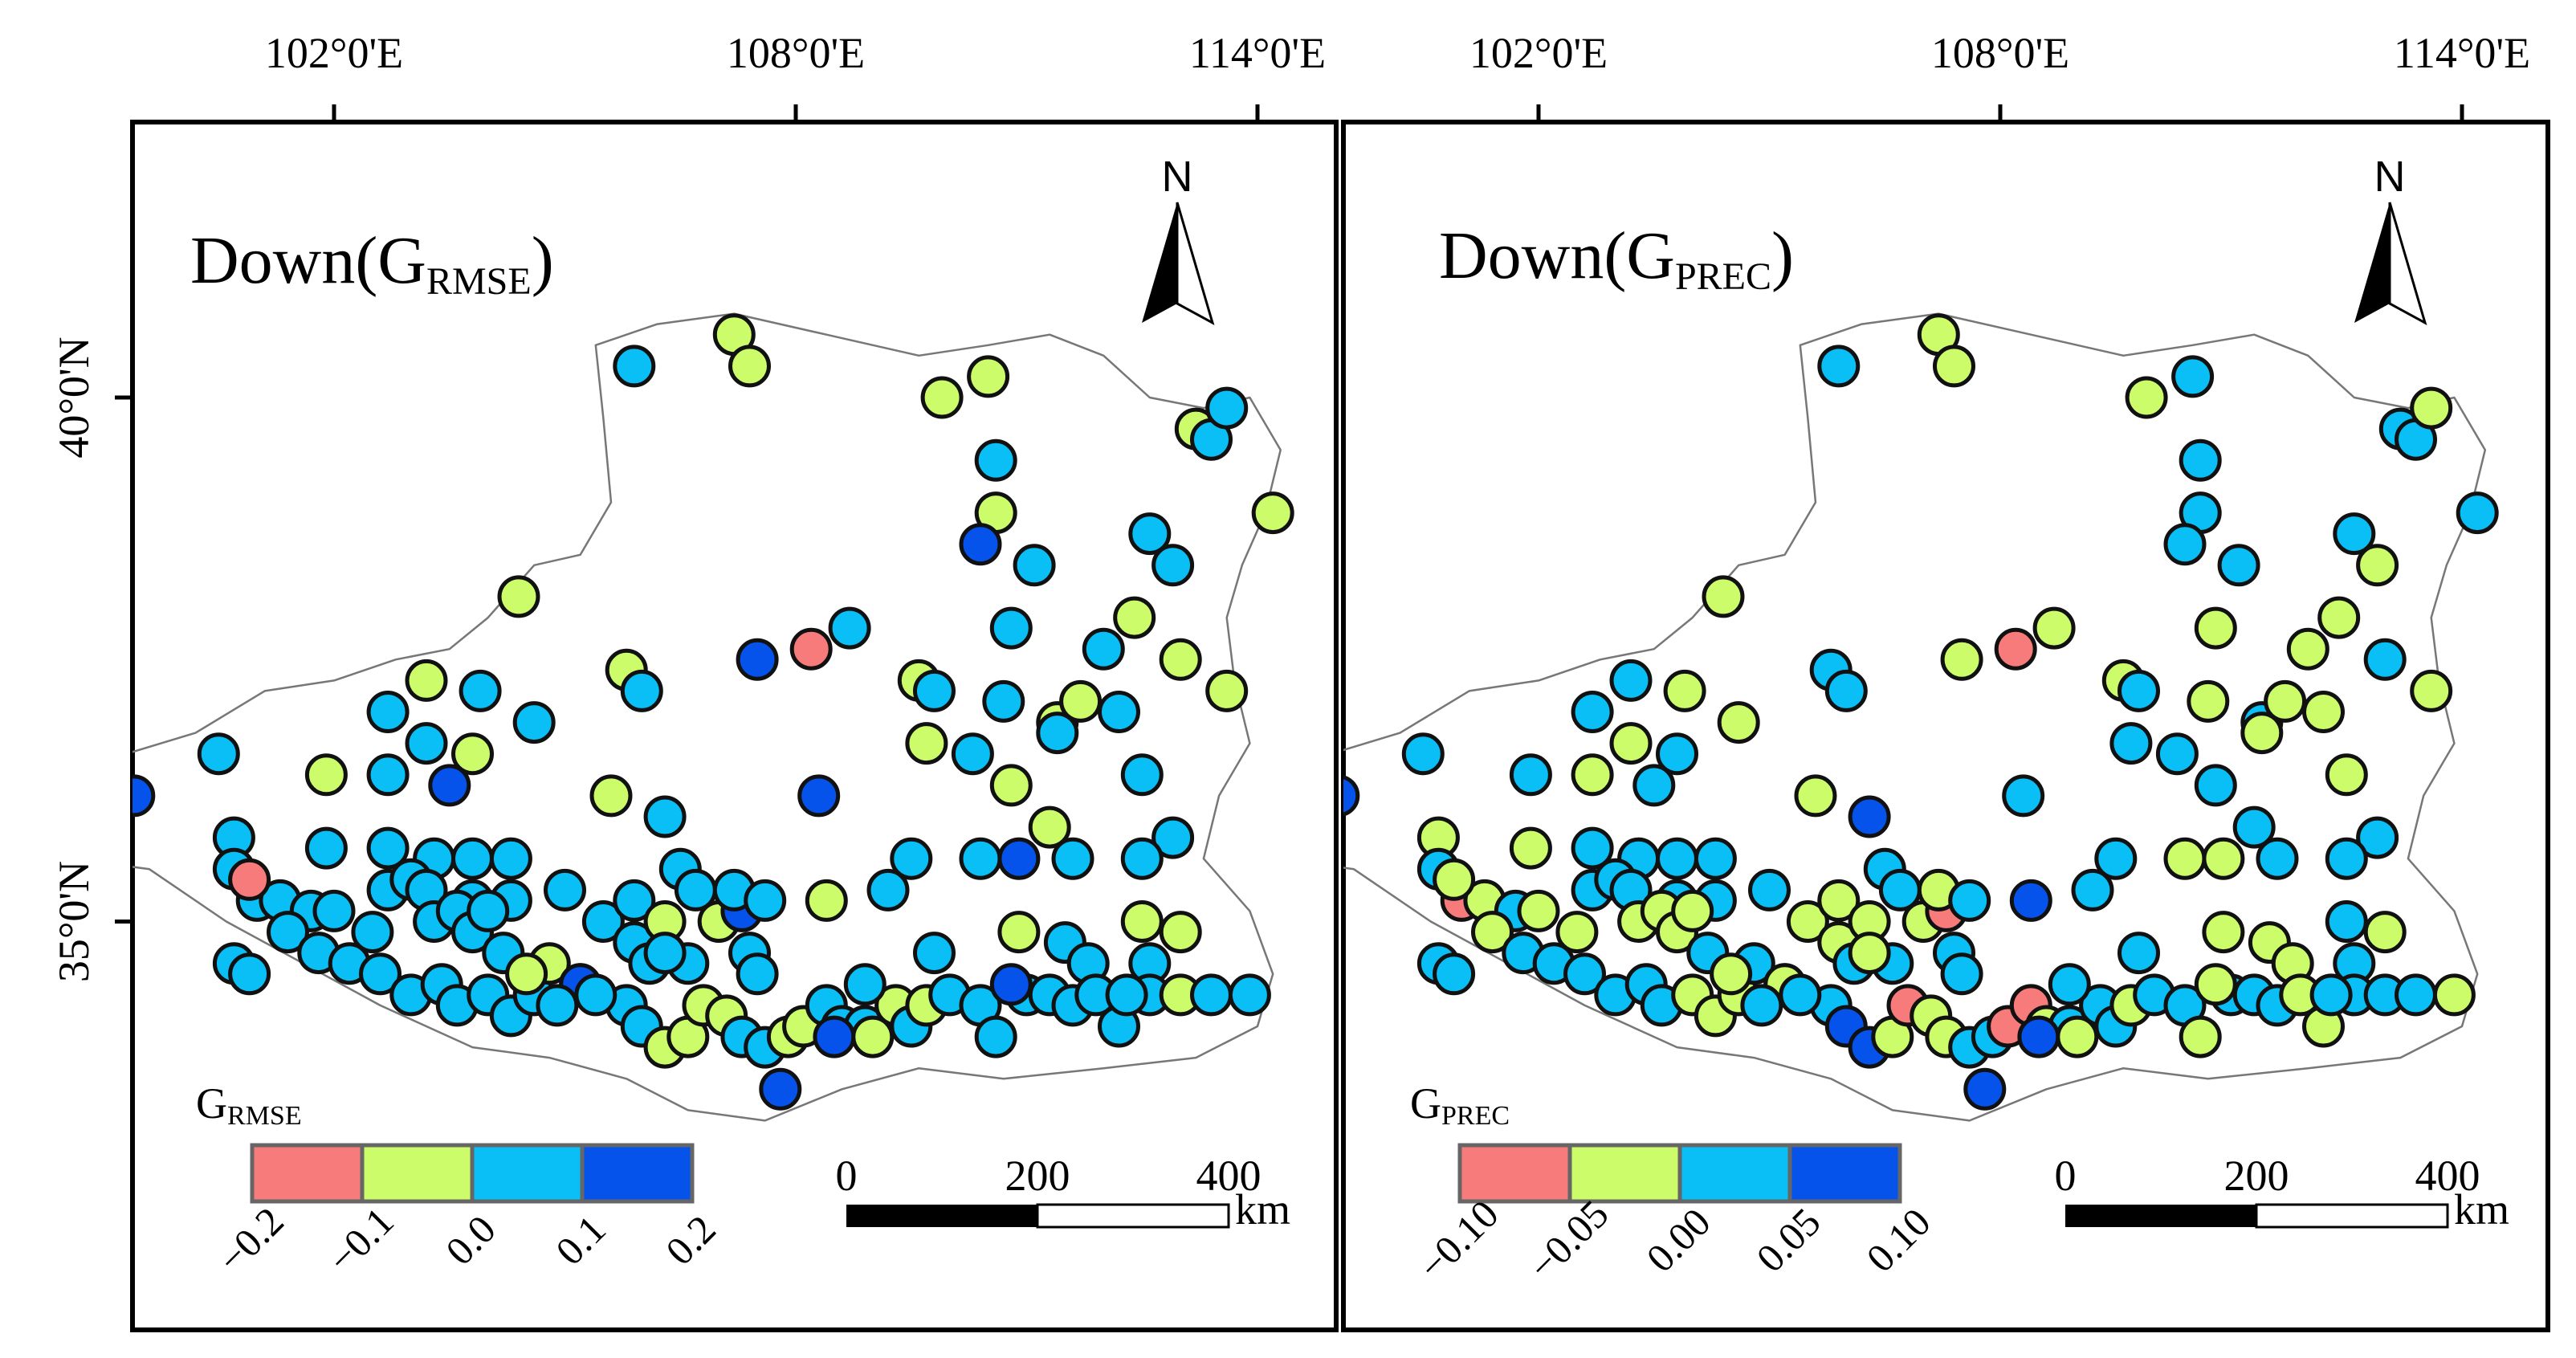 This screenshot has width=2576, height=1358. Describe the element at coordinates (1229, 1176) in the screenshot. I see `scale-label-400: 400` at that location.